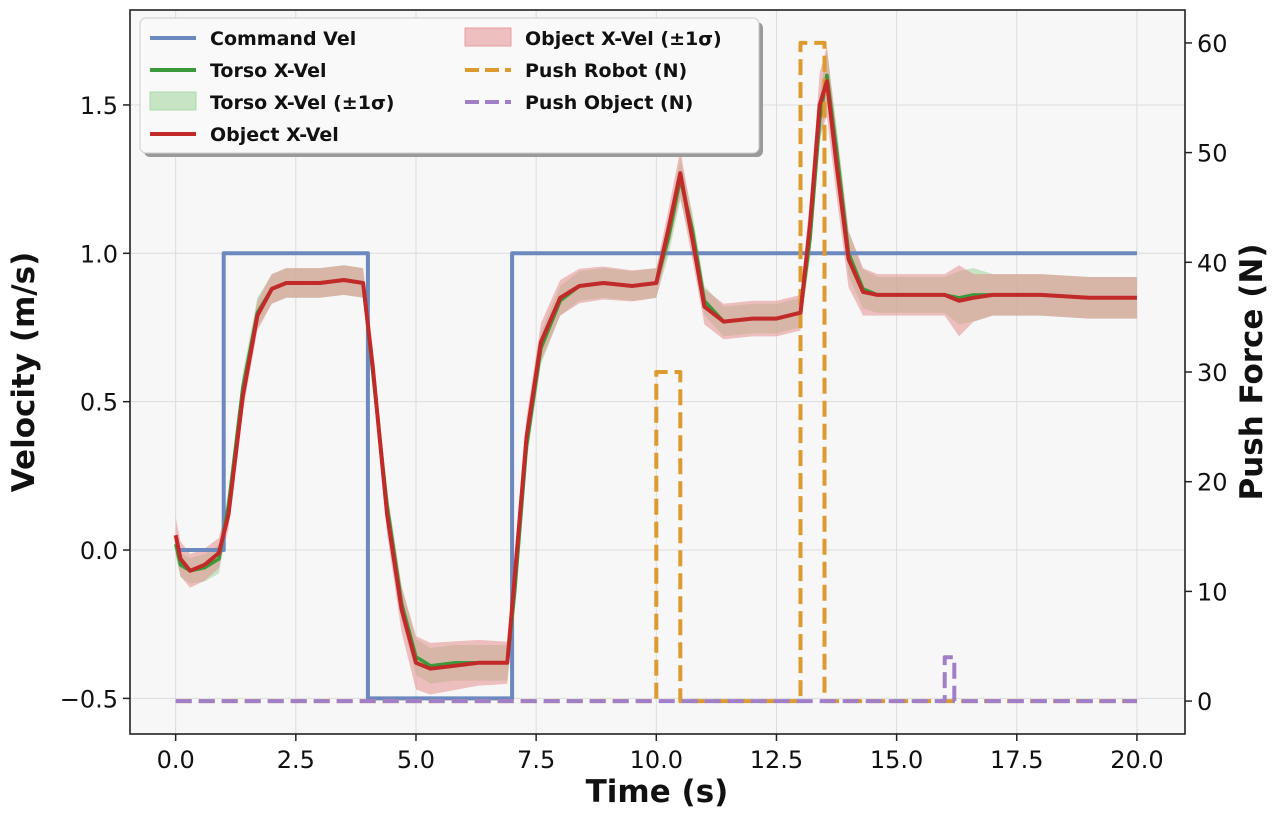 Image resolution: width=1280 pixels, height=819 pixels. What do you see at coordinates (1016, 760) in the screenshot?
I see `x-tick-label: 17.5` at bounding box center [1016, 760].